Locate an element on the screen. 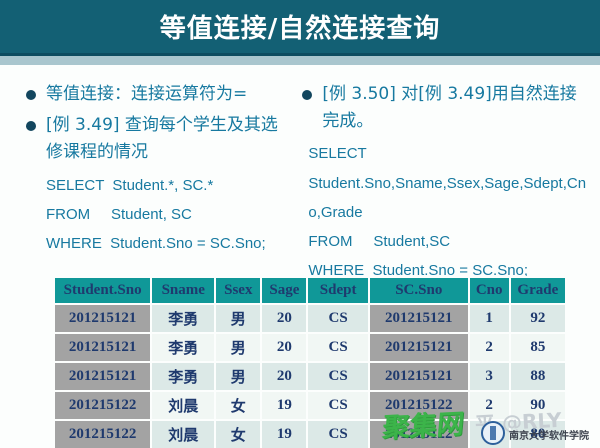  bullet-item: [例 3.49] 查询每个学生及其选修课程的情况 is located at coordinates (153, 139).